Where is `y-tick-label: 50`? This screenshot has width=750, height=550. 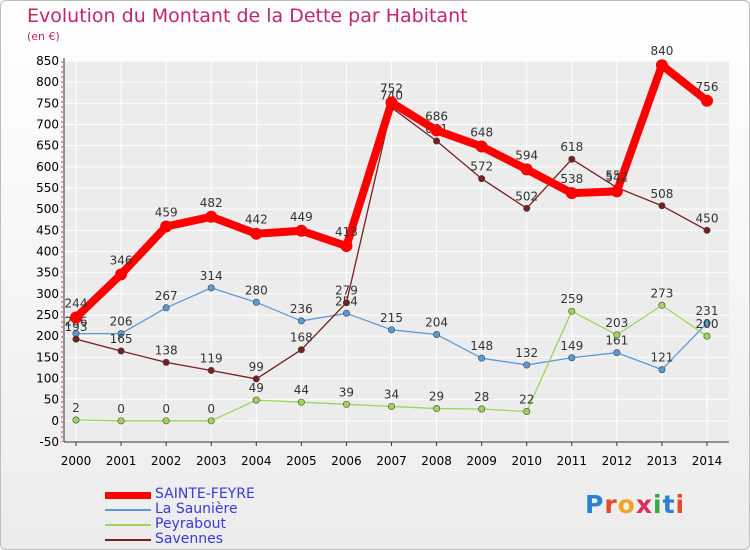
y-tick-label: 50 is located at coordinates (51, 400).